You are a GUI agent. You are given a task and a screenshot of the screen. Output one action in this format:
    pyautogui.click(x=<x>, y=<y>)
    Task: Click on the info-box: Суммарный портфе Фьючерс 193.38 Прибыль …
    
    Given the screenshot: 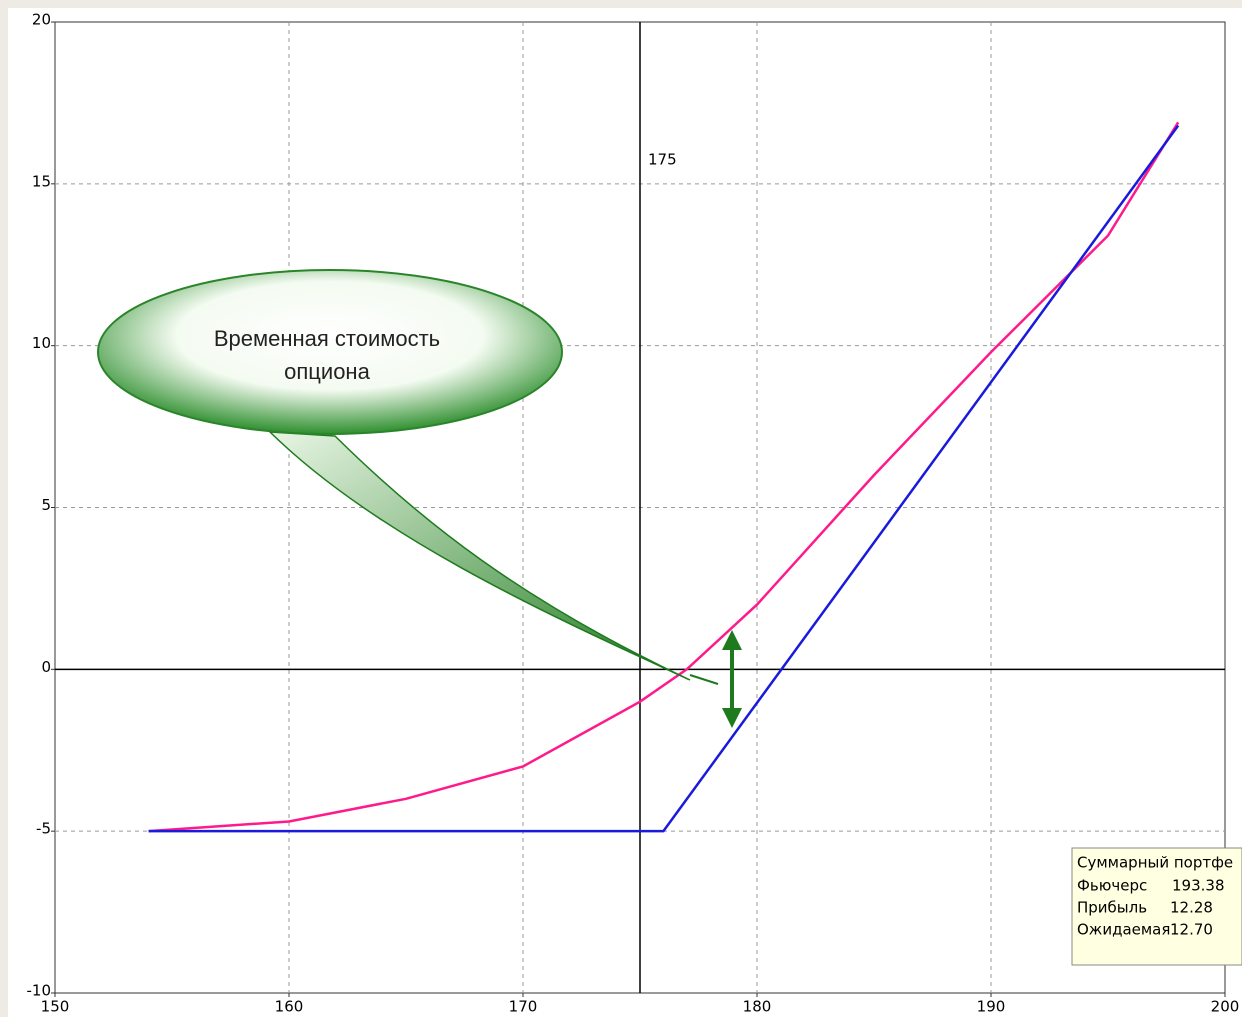 What is the action you would take?
    pyautogui.click(x=1156, y=906)
    